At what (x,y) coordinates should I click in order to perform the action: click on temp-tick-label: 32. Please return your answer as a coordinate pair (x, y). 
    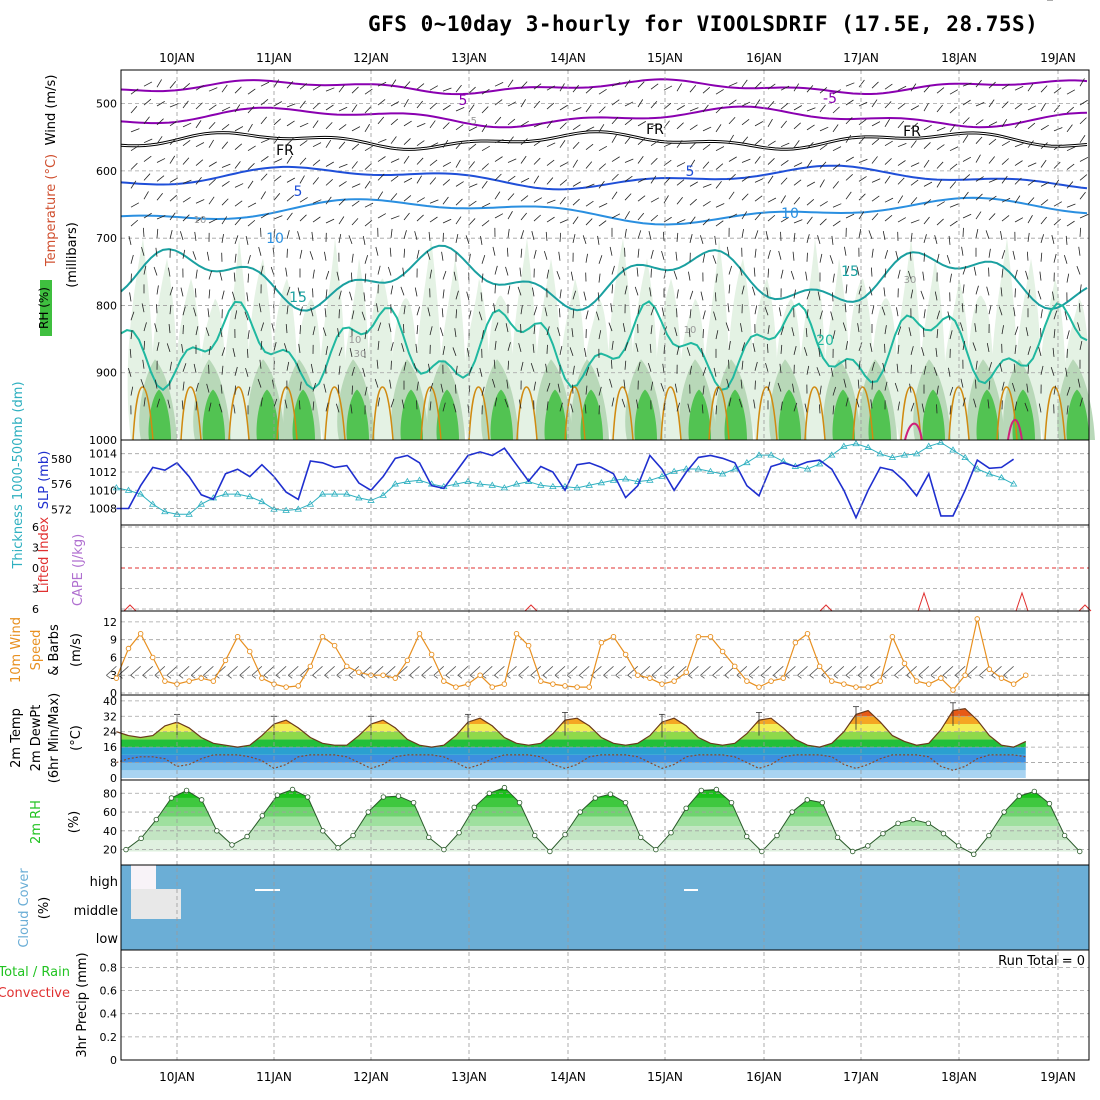
    Looking at the image, I should click on (110, 716).